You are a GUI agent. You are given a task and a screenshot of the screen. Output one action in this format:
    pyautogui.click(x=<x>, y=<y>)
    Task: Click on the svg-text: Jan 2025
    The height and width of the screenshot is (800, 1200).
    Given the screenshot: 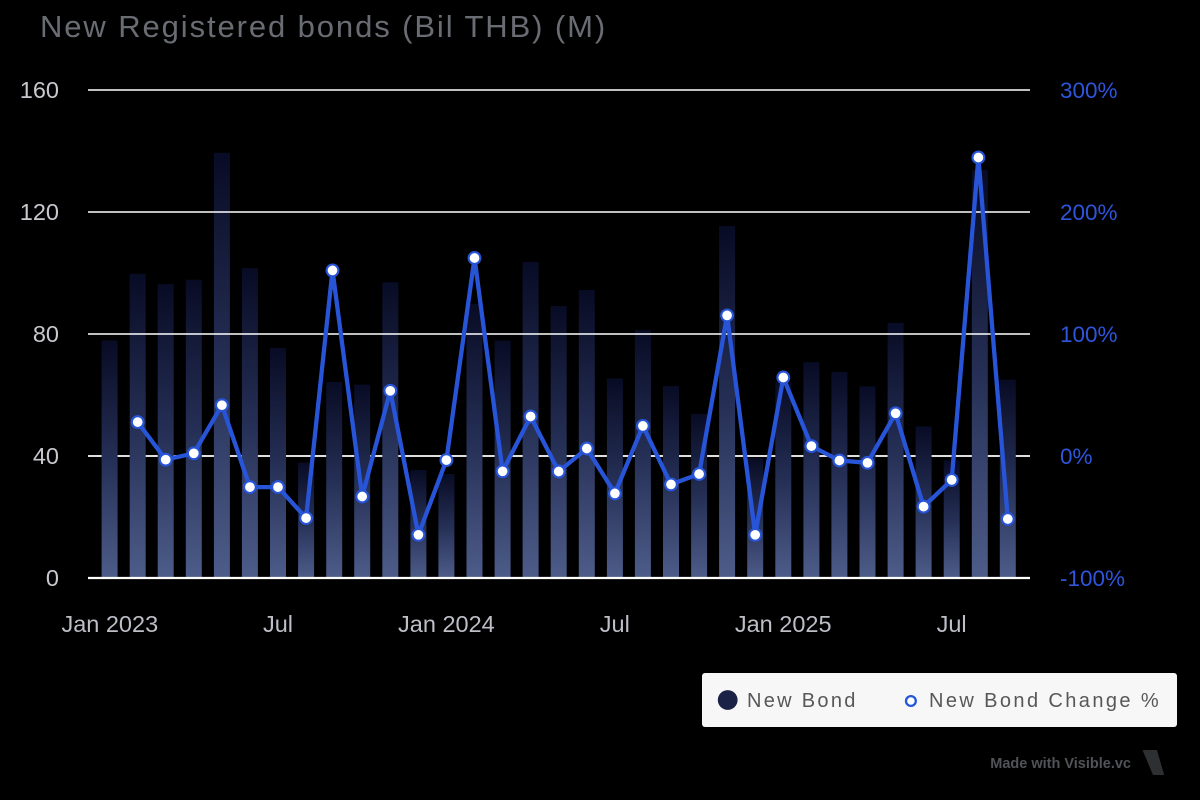 What is the action you would take?
    pyautogui.click(x=783, y=624)
    